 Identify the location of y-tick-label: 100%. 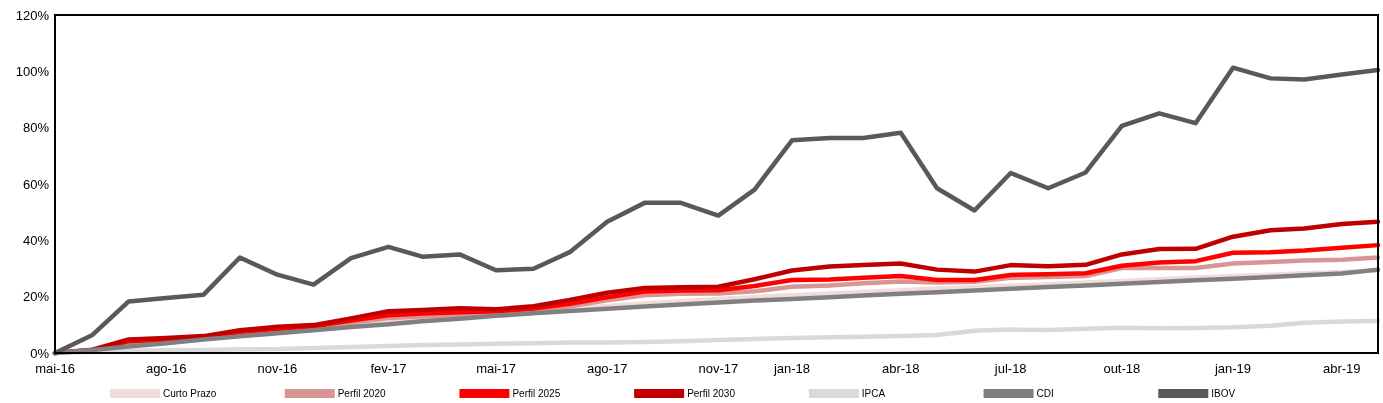
(32, 71).